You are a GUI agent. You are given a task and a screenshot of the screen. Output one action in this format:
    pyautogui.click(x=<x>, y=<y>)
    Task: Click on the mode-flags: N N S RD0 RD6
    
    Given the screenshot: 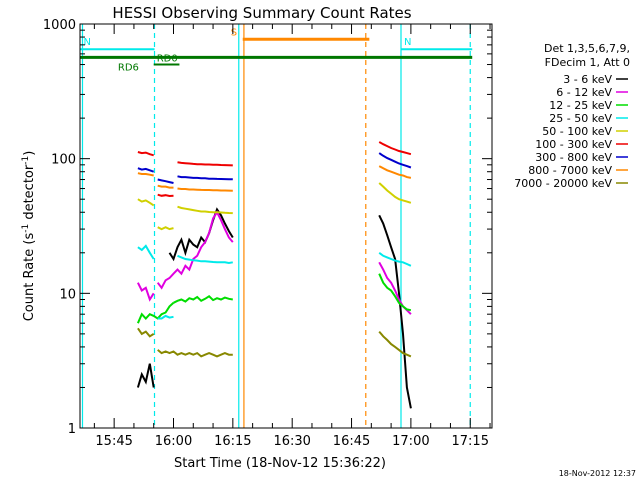 What is the action you would take?
    pyautogui.click(x=276, y=50)
    